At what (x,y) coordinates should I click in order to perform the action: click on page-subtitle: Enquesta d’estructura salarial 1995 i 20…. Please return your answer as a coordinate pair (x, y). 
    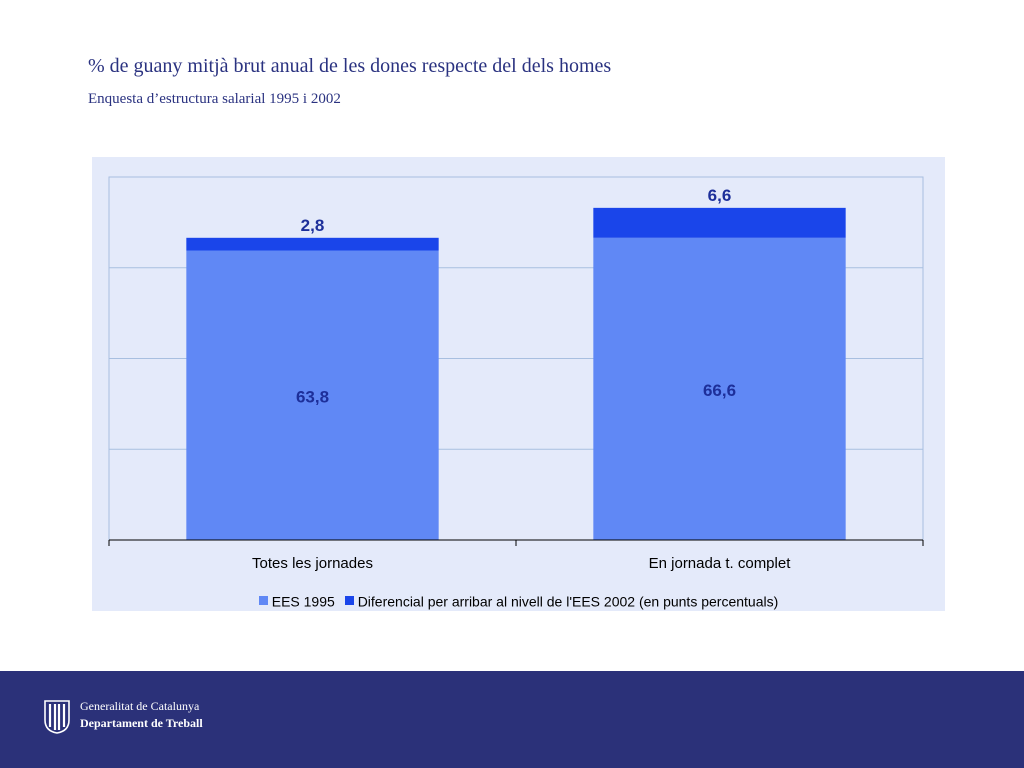
    Looking at the image, I should click on (214, 99).